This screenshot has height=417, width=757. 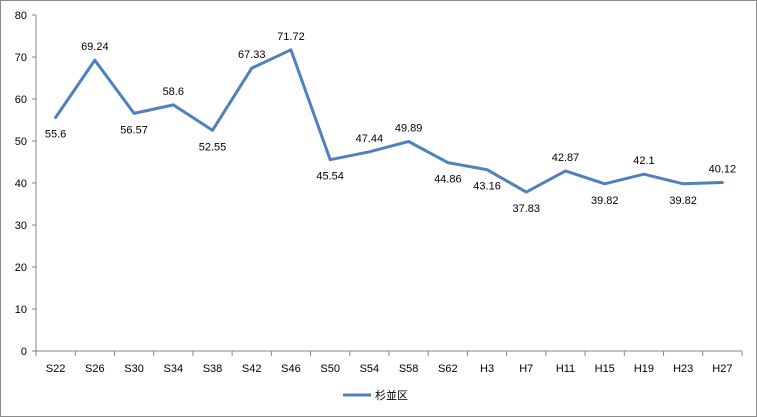 I want to click on y-tick-label: 20, so click(x=21, y=268).